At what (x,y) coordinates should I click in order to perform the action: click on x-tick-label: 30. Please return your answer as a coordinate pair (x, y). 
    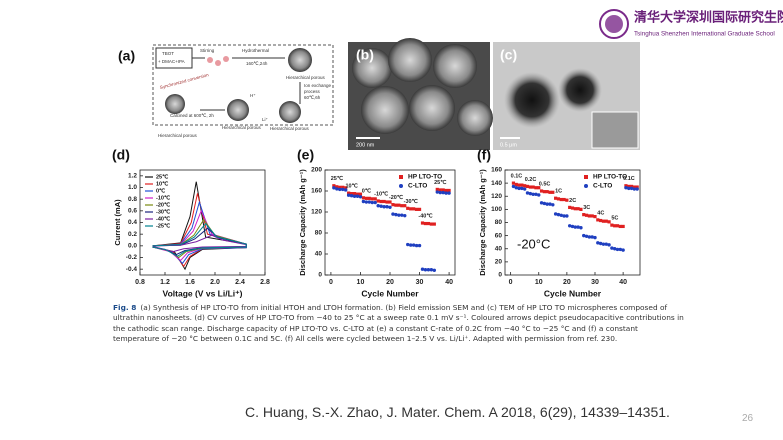
    Looking at the image, I should click on (420, 282).